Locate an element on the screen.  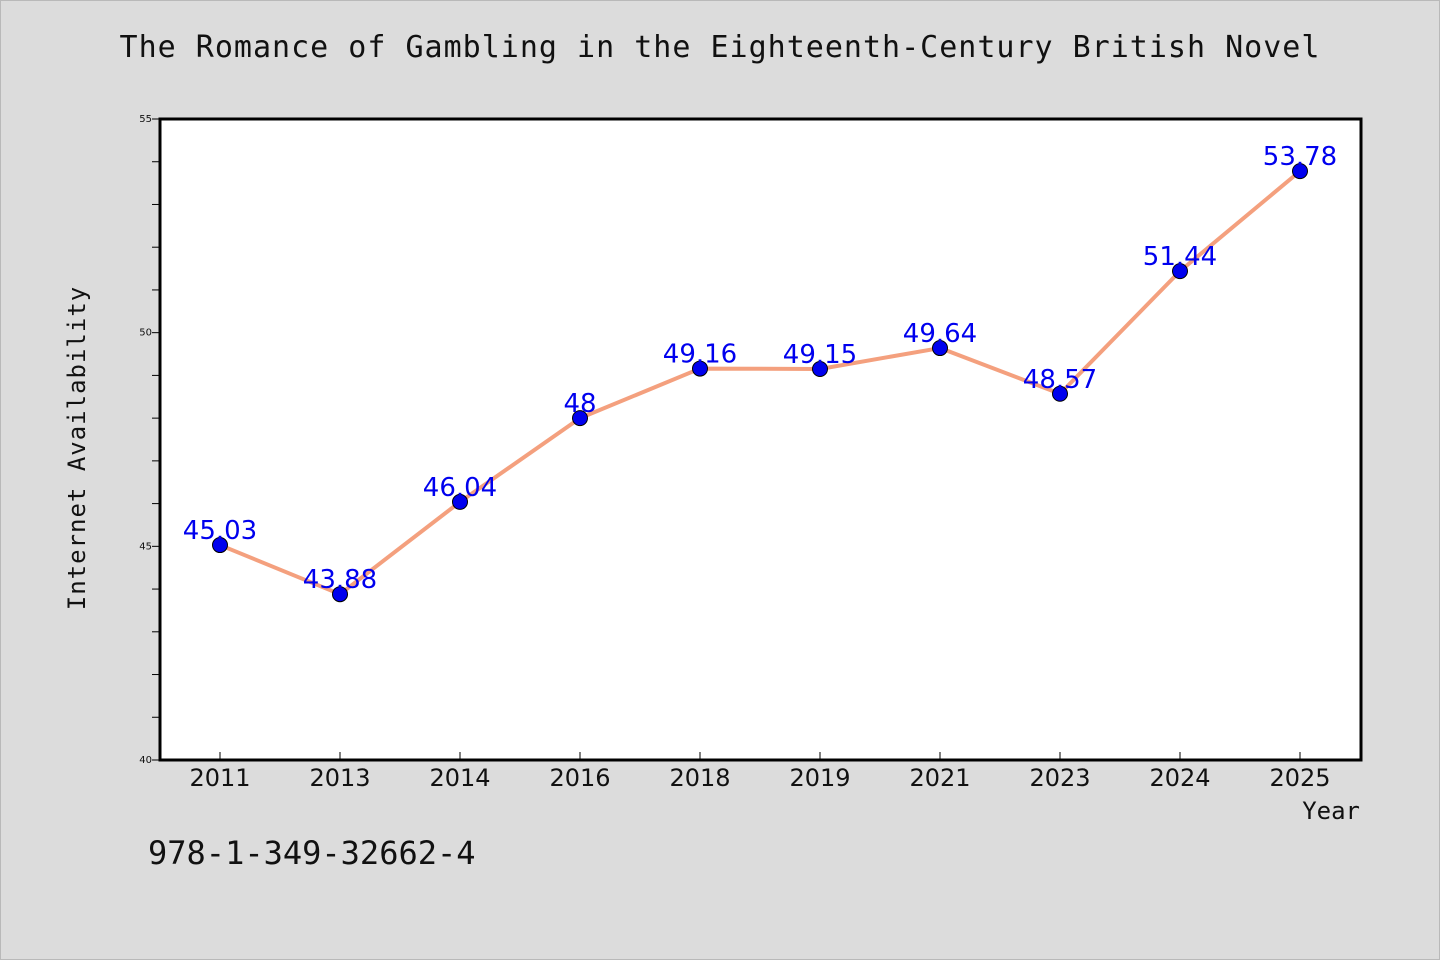
x-tick-label: 2025 is located at coordinates (1299, 778).